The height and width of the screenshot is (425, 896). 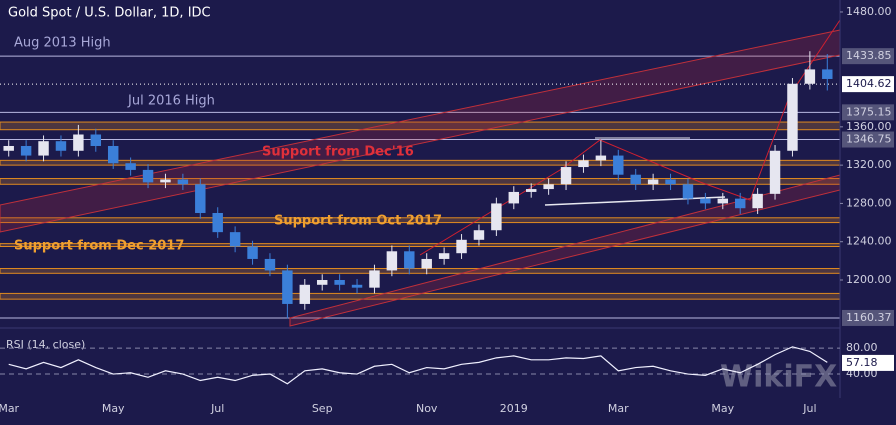 I want to click on y-tick-label: 1375.15, so click(x=869, y=111).